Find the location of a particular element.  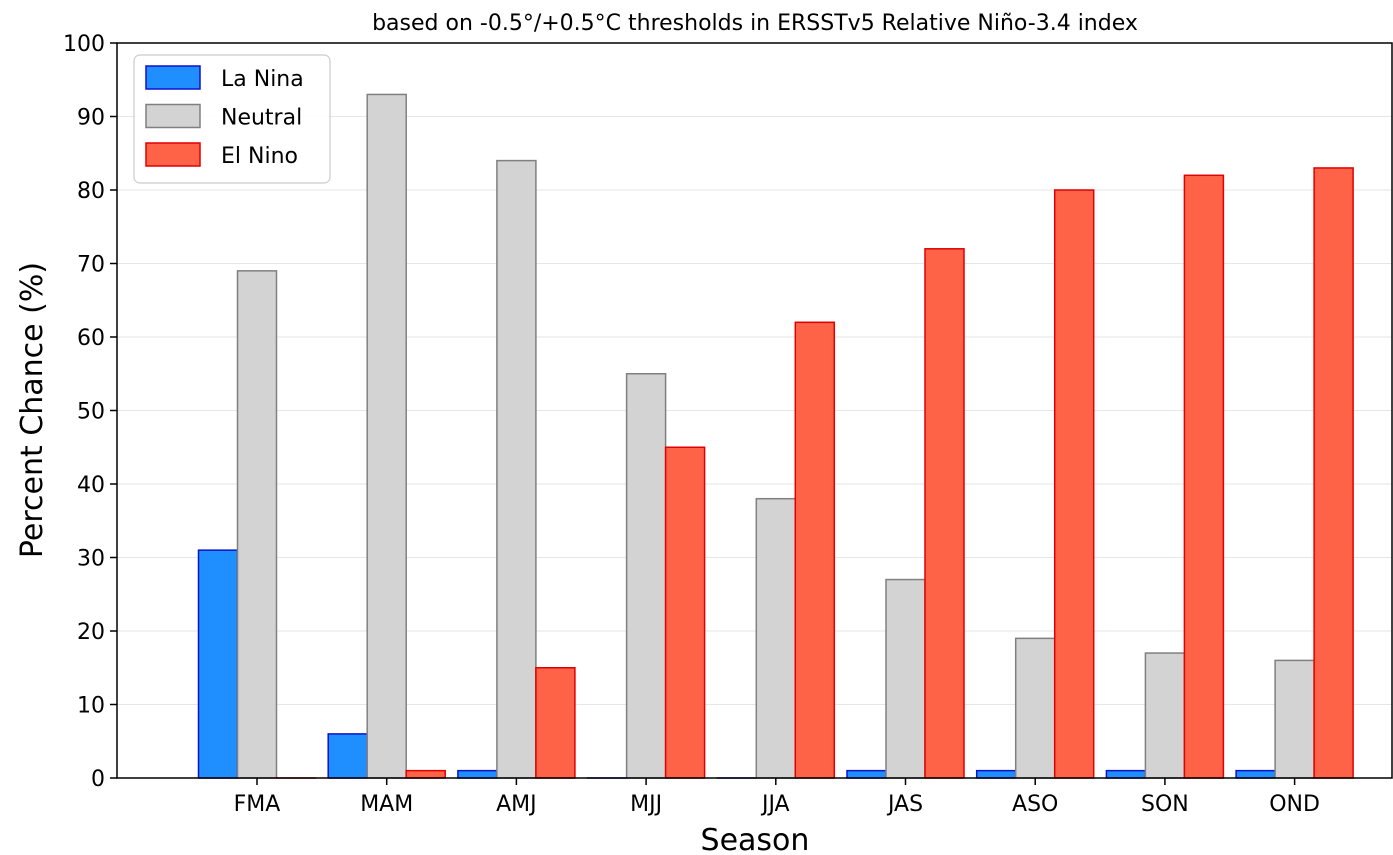

y-tick-label: 10 is located at coordinates (91, 706).